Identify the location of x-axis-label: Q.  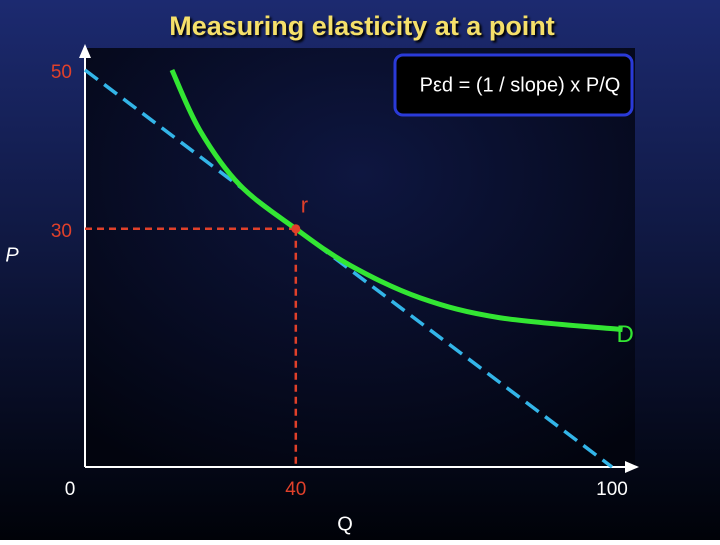
(345, 524).